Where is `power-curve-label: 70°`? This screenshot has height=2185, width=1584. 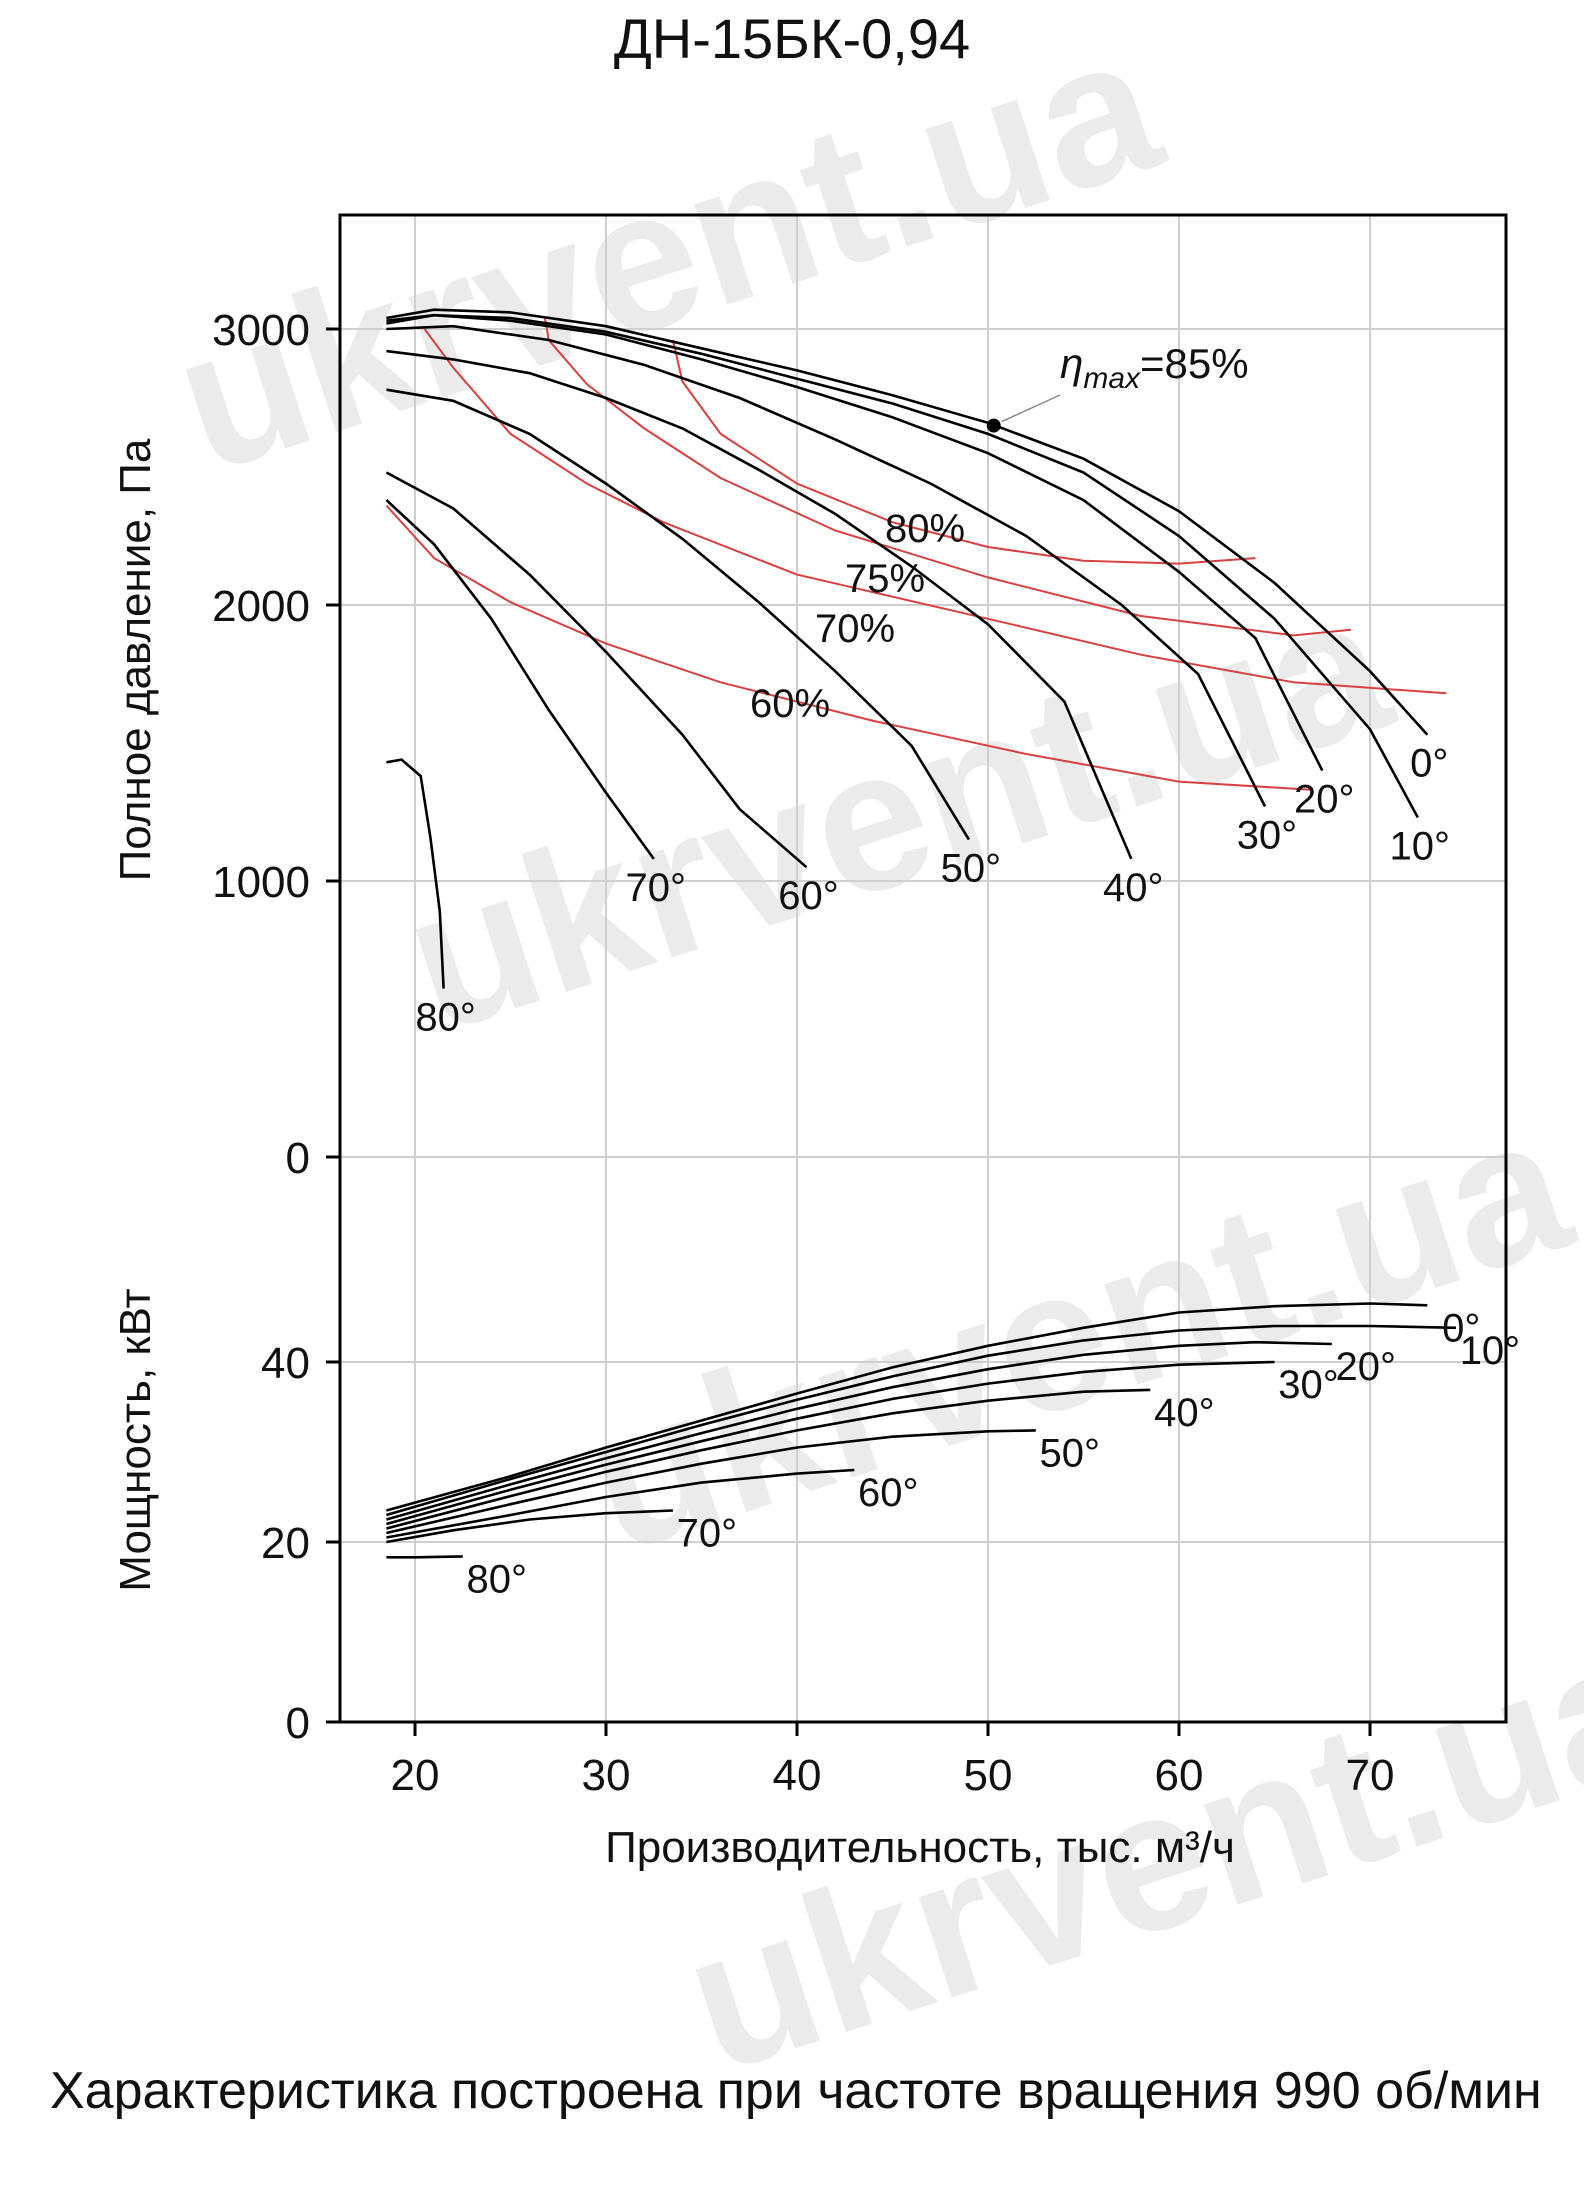 power-curve-label: 70° is located at coordinates (707, 1534).